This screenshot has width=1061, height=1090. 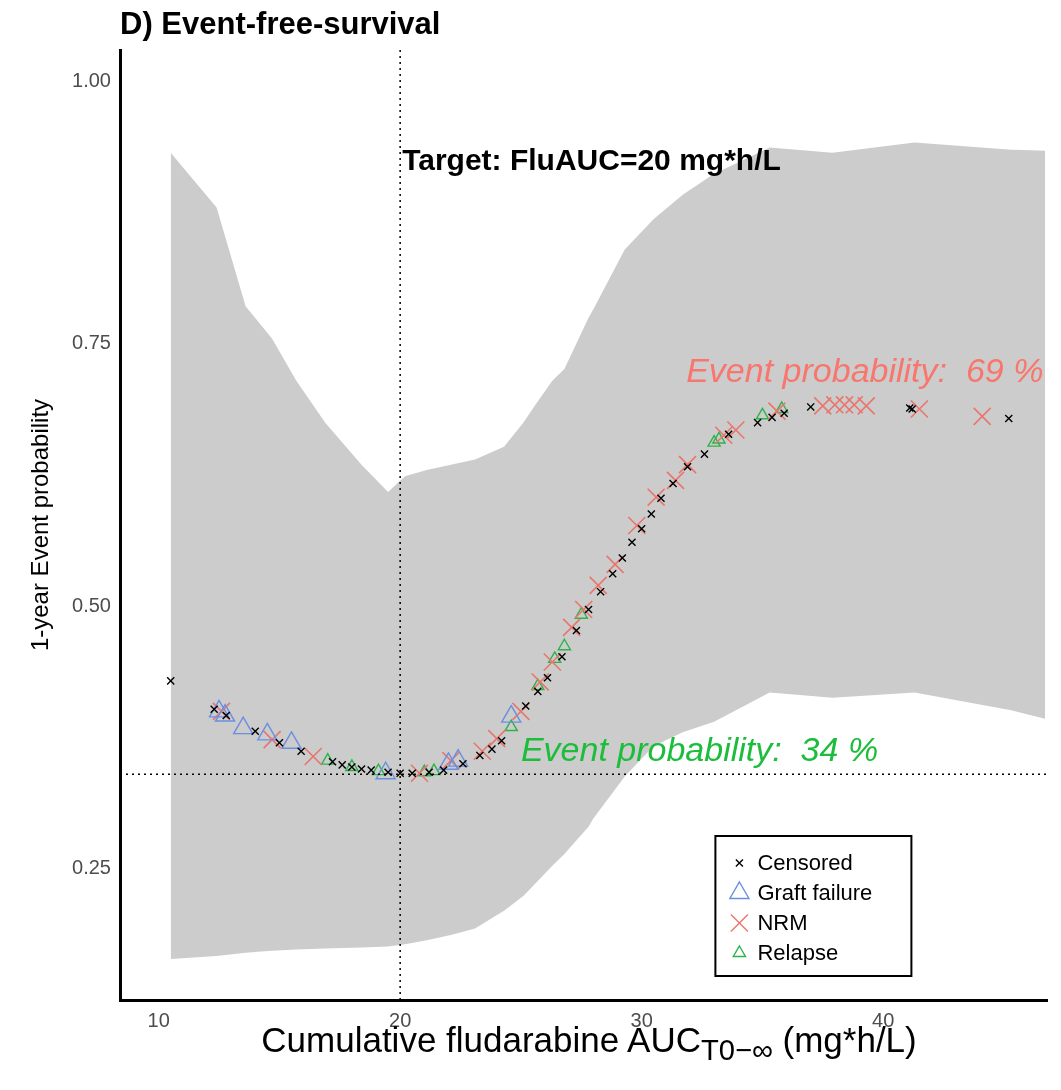 What do you see at coordinates (591, 160) in the screenshot?
I see `ref-line-label: Target: FluAUC=20 mg*h/L` at bounding box center [591, 160].